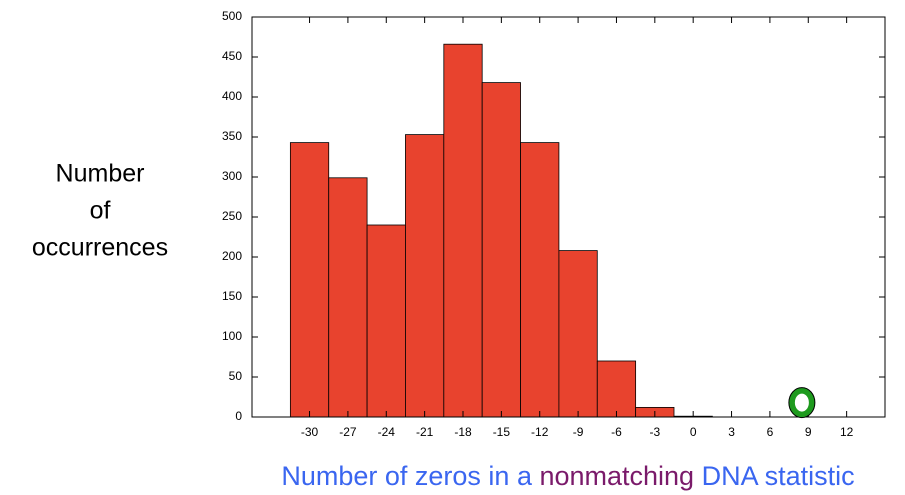  I want to click on y-tick-label: 250, so click(232, 216).